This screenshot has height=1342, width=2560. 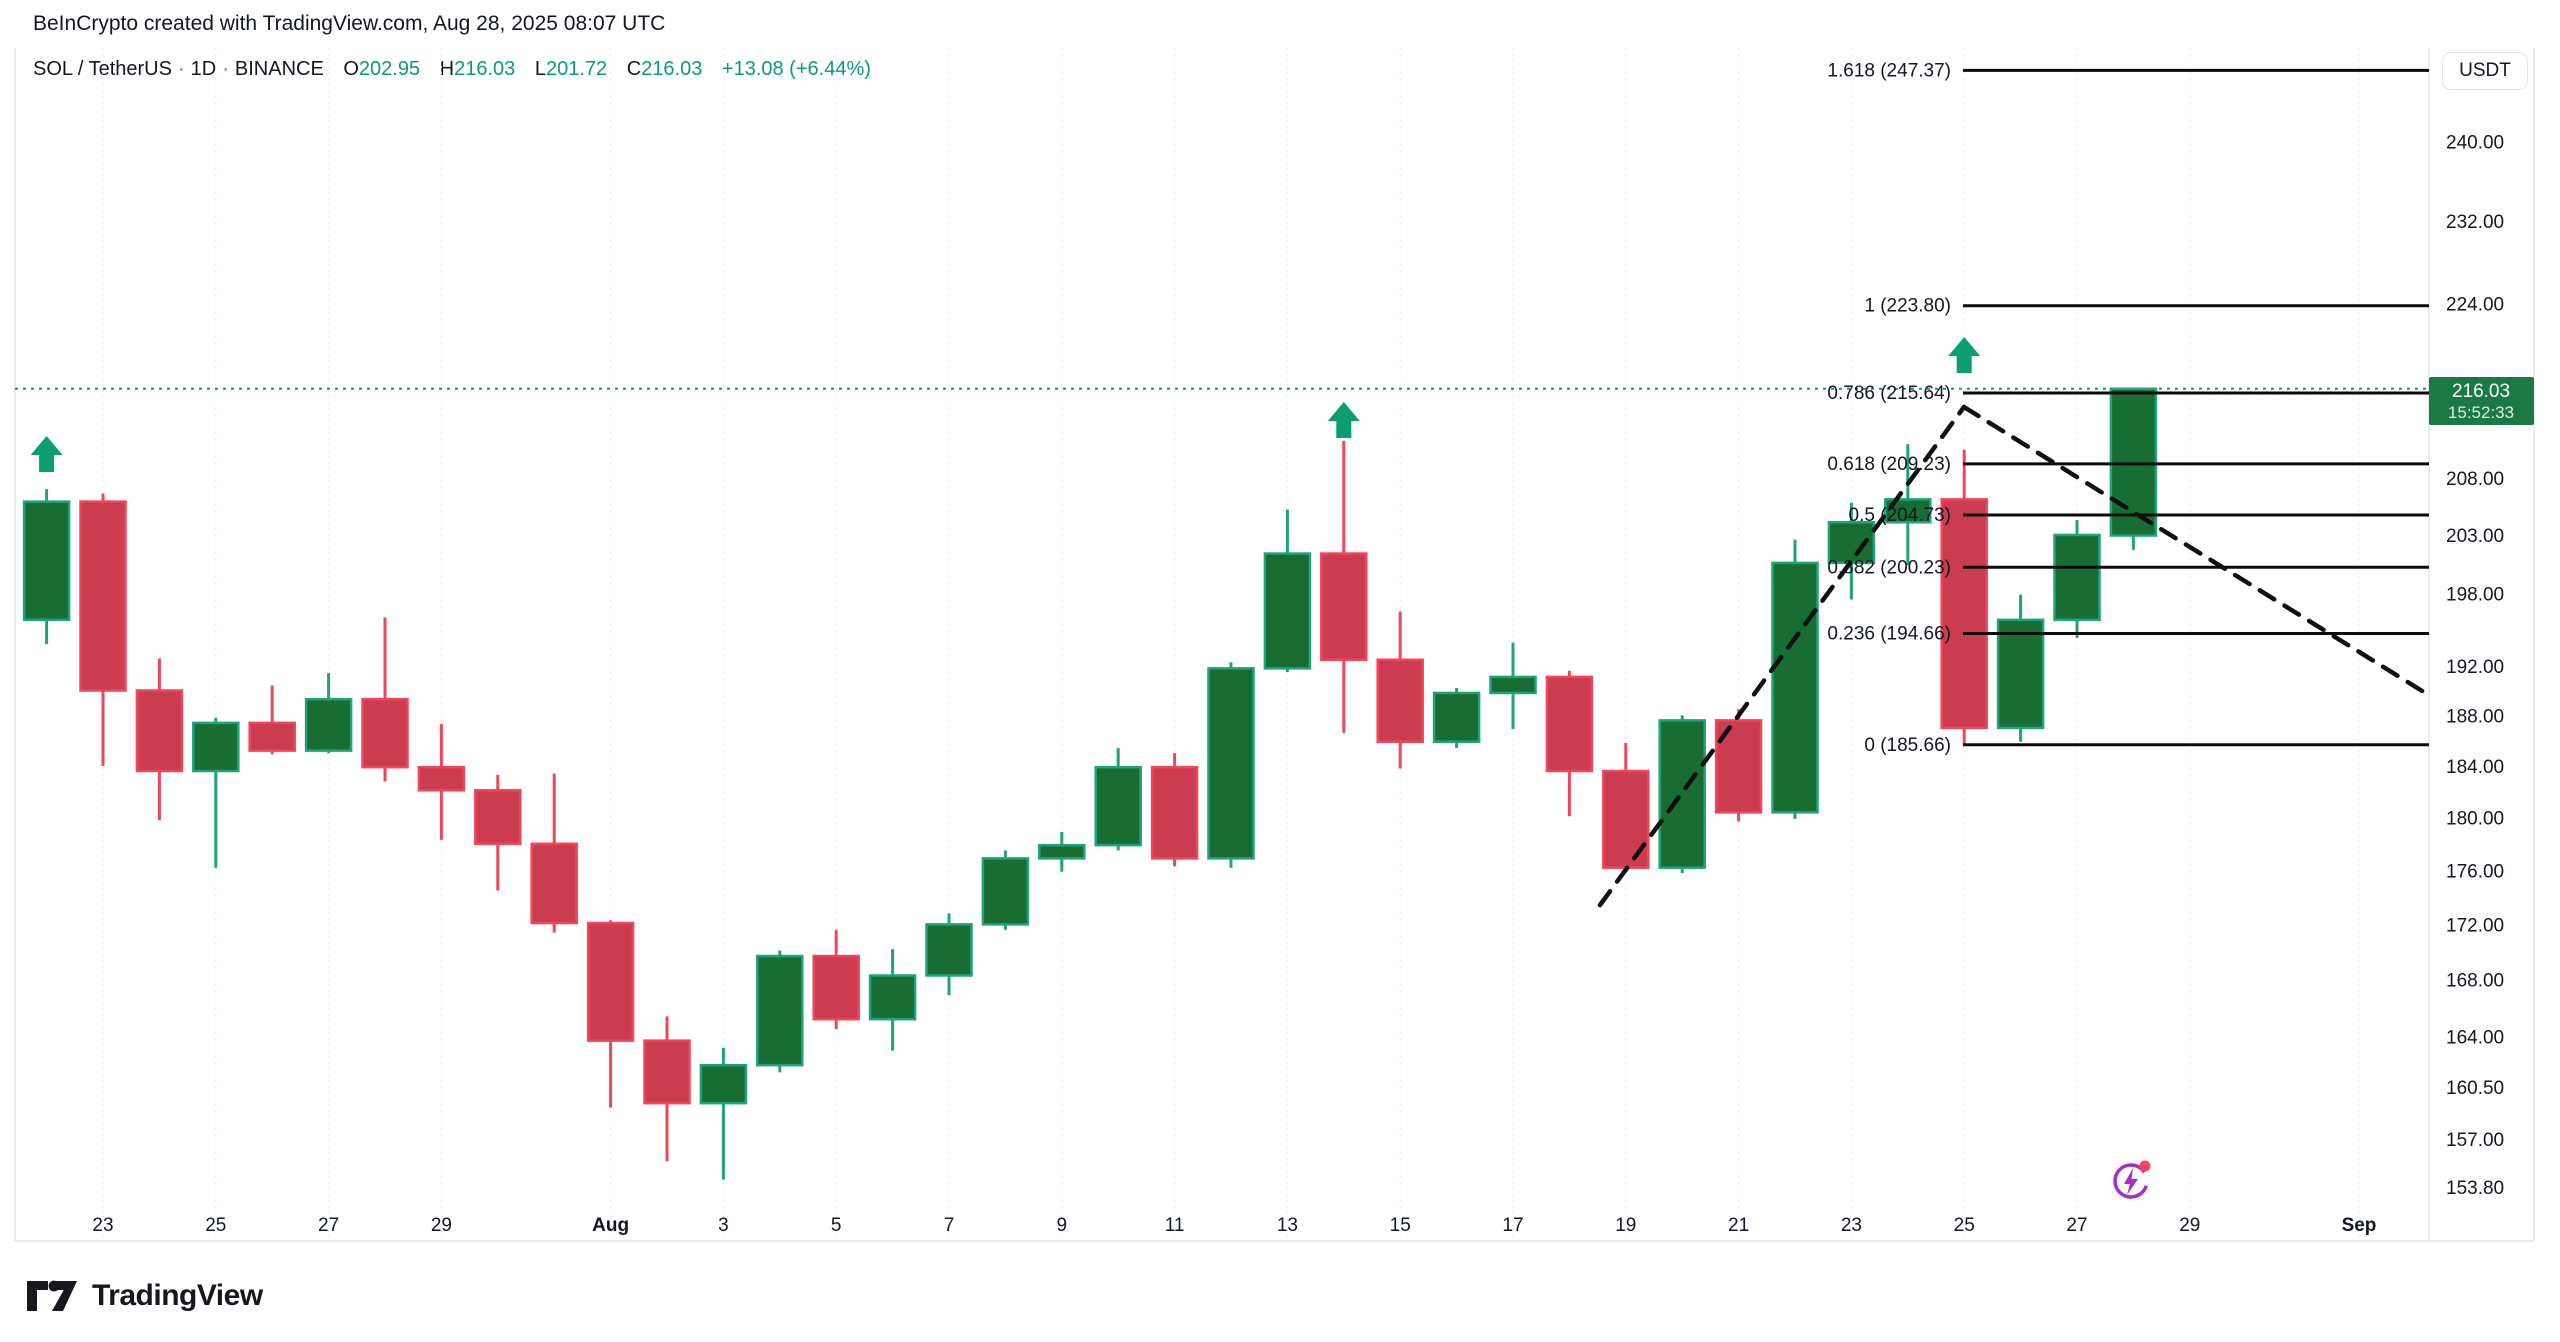 I want to click on date-axis-label: 13, so click(x=1287, y=1225).